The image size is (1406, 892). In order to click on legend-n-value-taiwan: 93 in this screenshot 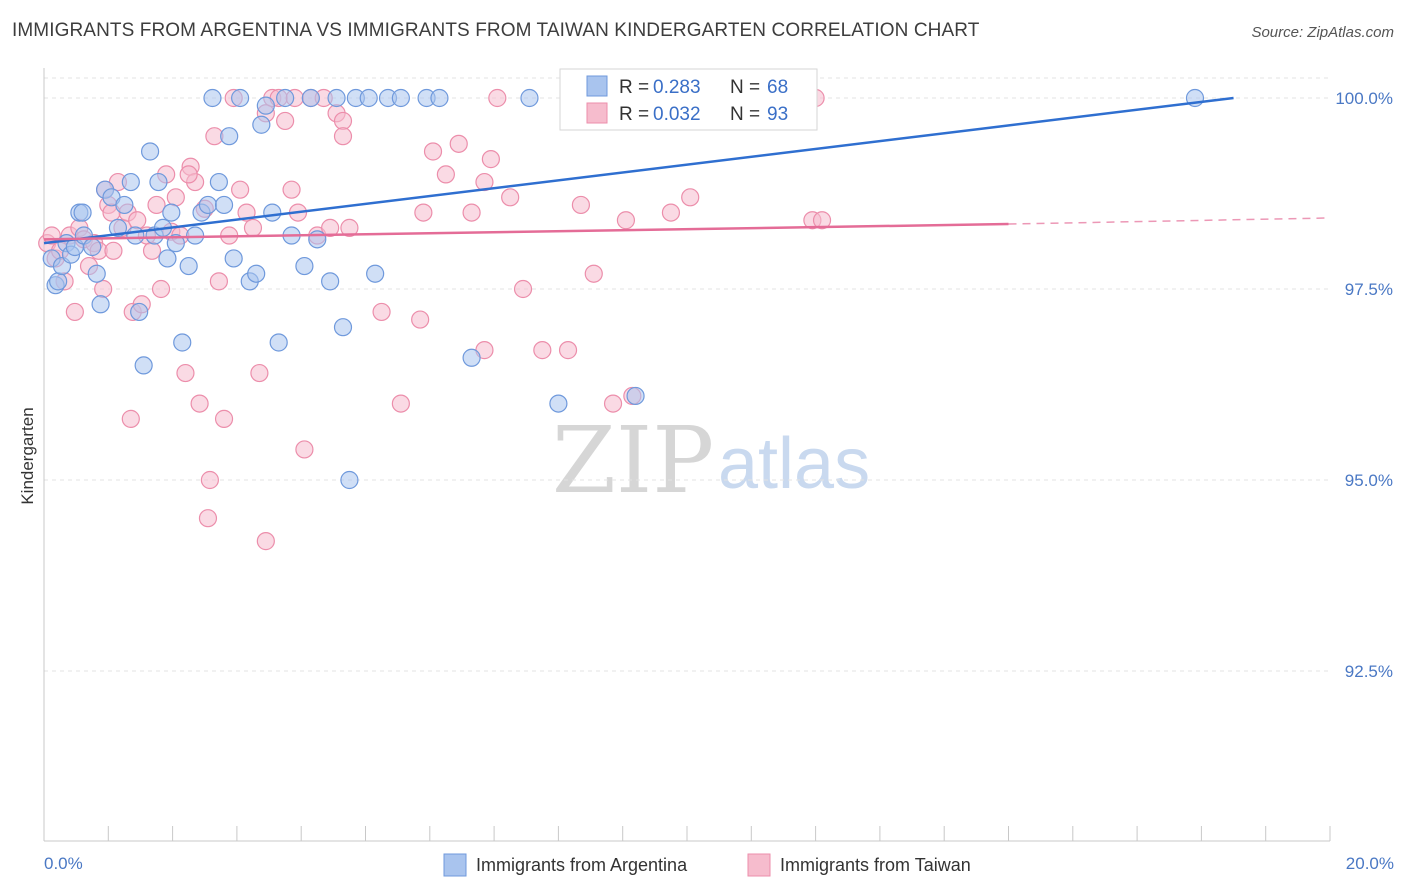, I will do `click(777, 114)`.